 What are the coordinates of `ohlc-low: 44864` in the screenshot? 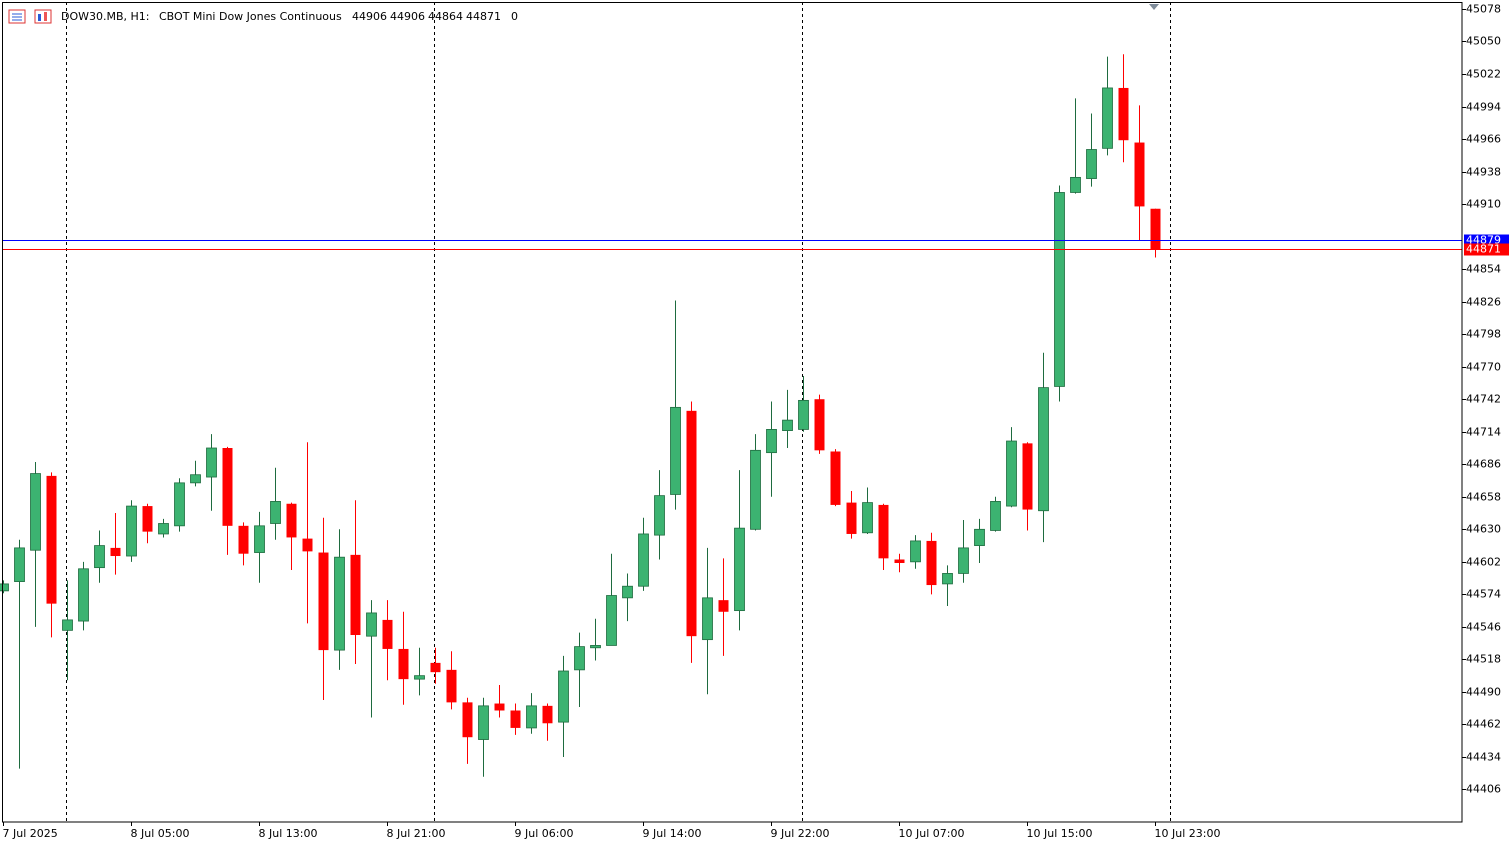 It's located at (445, 16).